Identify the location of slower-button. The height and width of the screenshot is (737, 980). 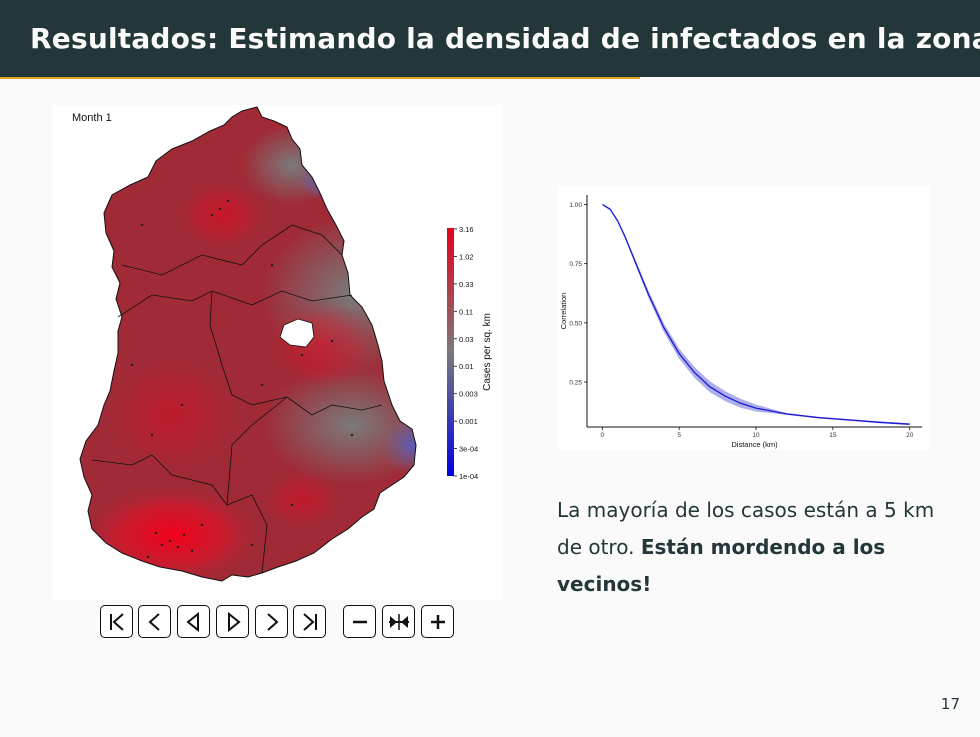
(359, 621).